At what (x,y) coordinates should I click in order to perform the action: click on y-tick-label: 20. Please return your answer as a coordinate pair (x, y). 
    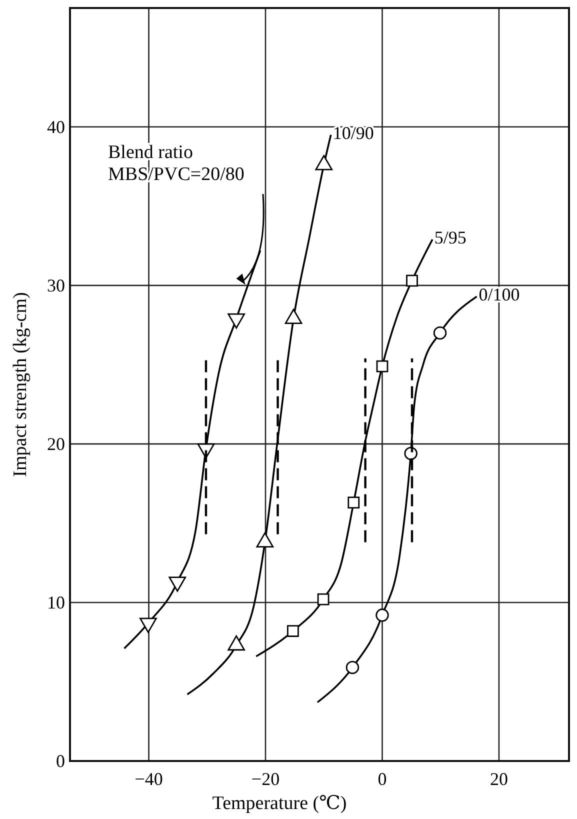
    Looking at the image, I should click on (56, 444).